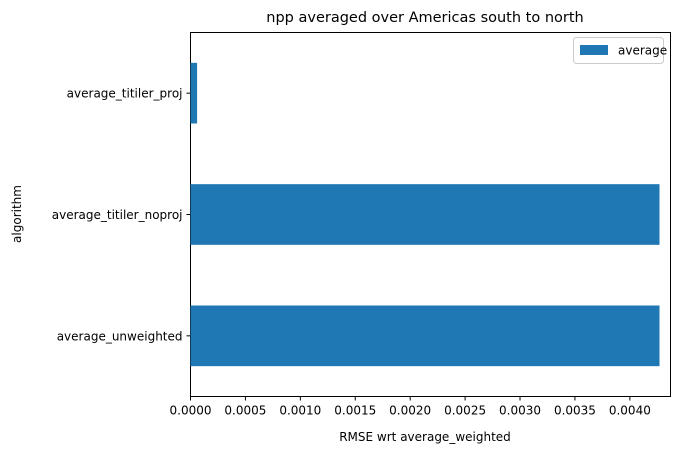 The image size is (697, 453). Describe the element at coordinates (630, 411) in the screenshot. I see `x-tick-label: 0.0040` at that location.